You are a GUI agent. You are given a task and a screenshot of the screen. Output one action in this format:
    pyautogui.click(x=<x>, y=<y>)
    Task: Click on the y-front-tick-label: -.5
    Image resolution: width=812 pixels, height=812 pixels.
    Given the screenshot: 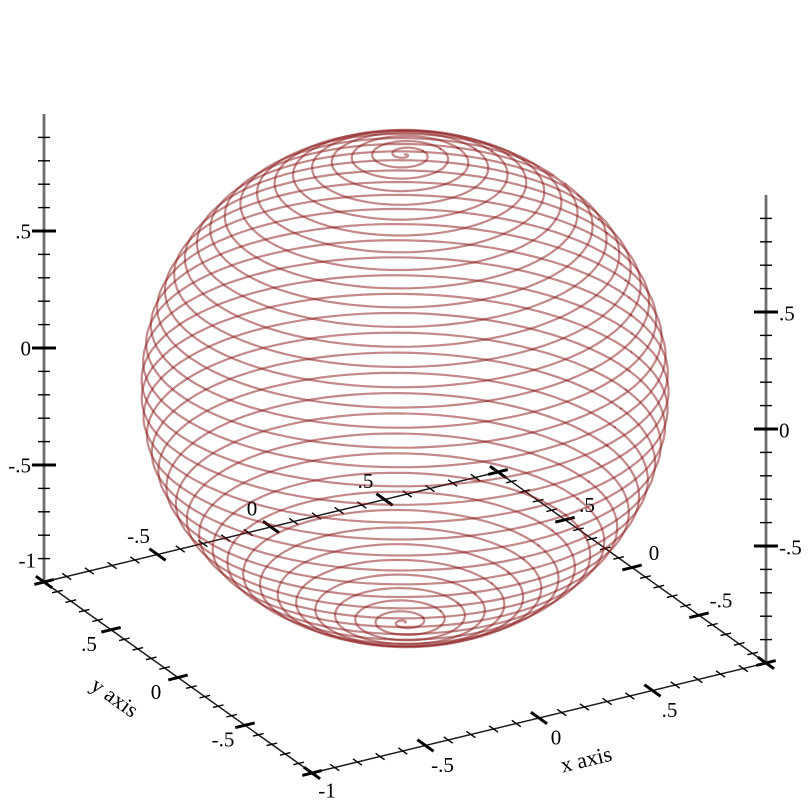 What is the action you would take?
    pyautogui.click(x=223, y=740)
    